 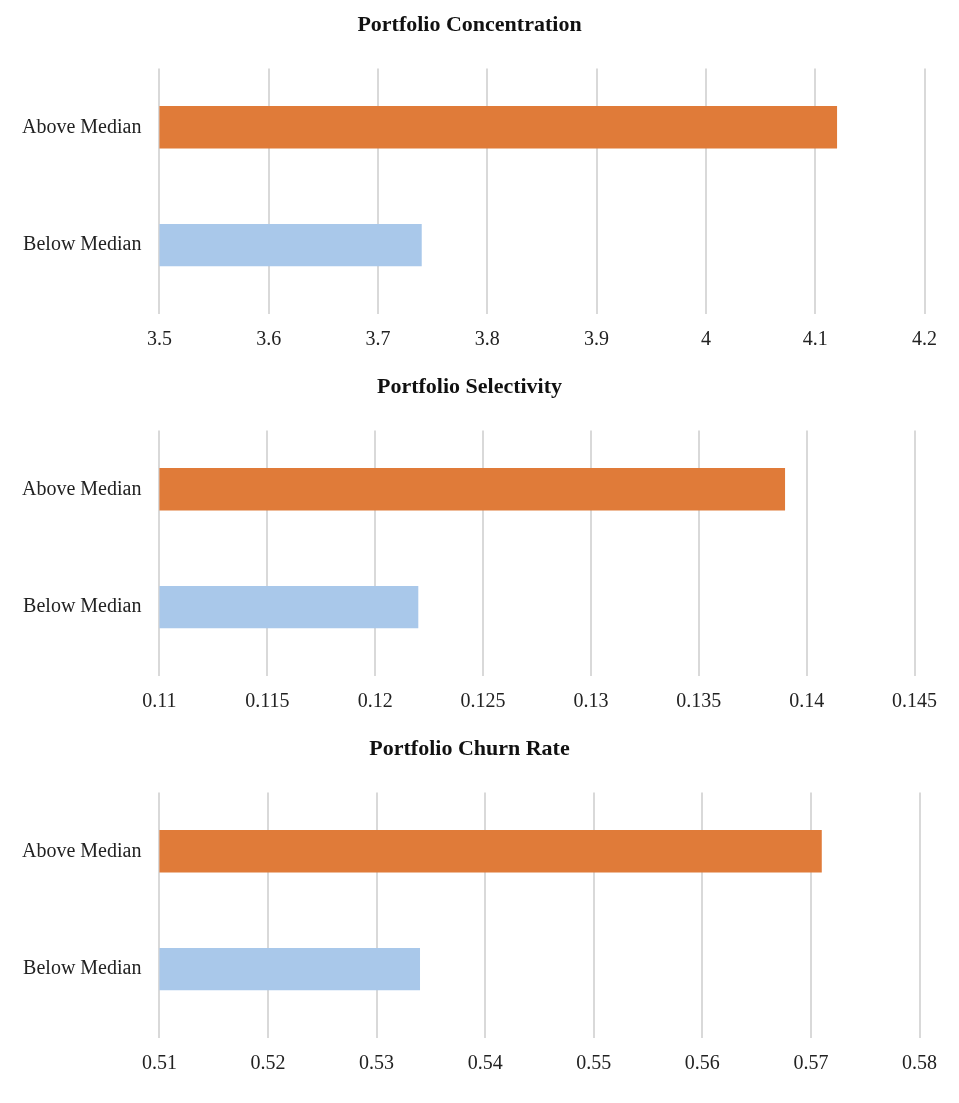 What do you see at coordinates (159, 338) in the screenshot?
I see `x-tick-label: 3.5` at bounding box center [159, 338].